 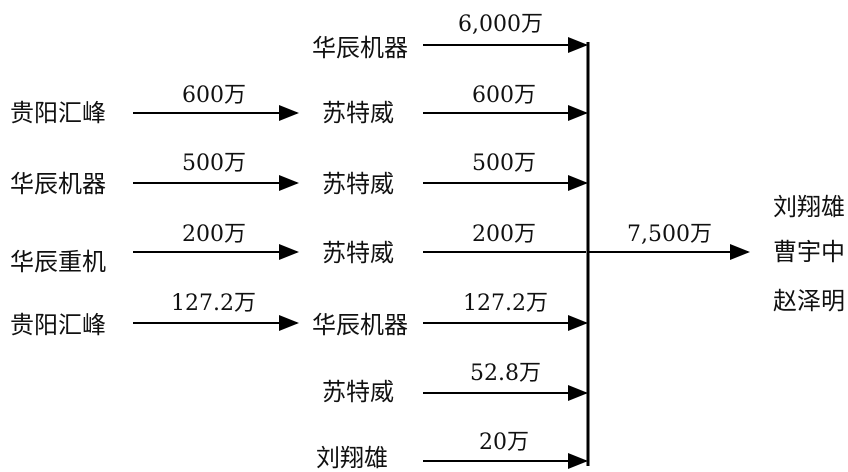 I want to click on right-amount-4: 200万, so click(x=504, y=234).